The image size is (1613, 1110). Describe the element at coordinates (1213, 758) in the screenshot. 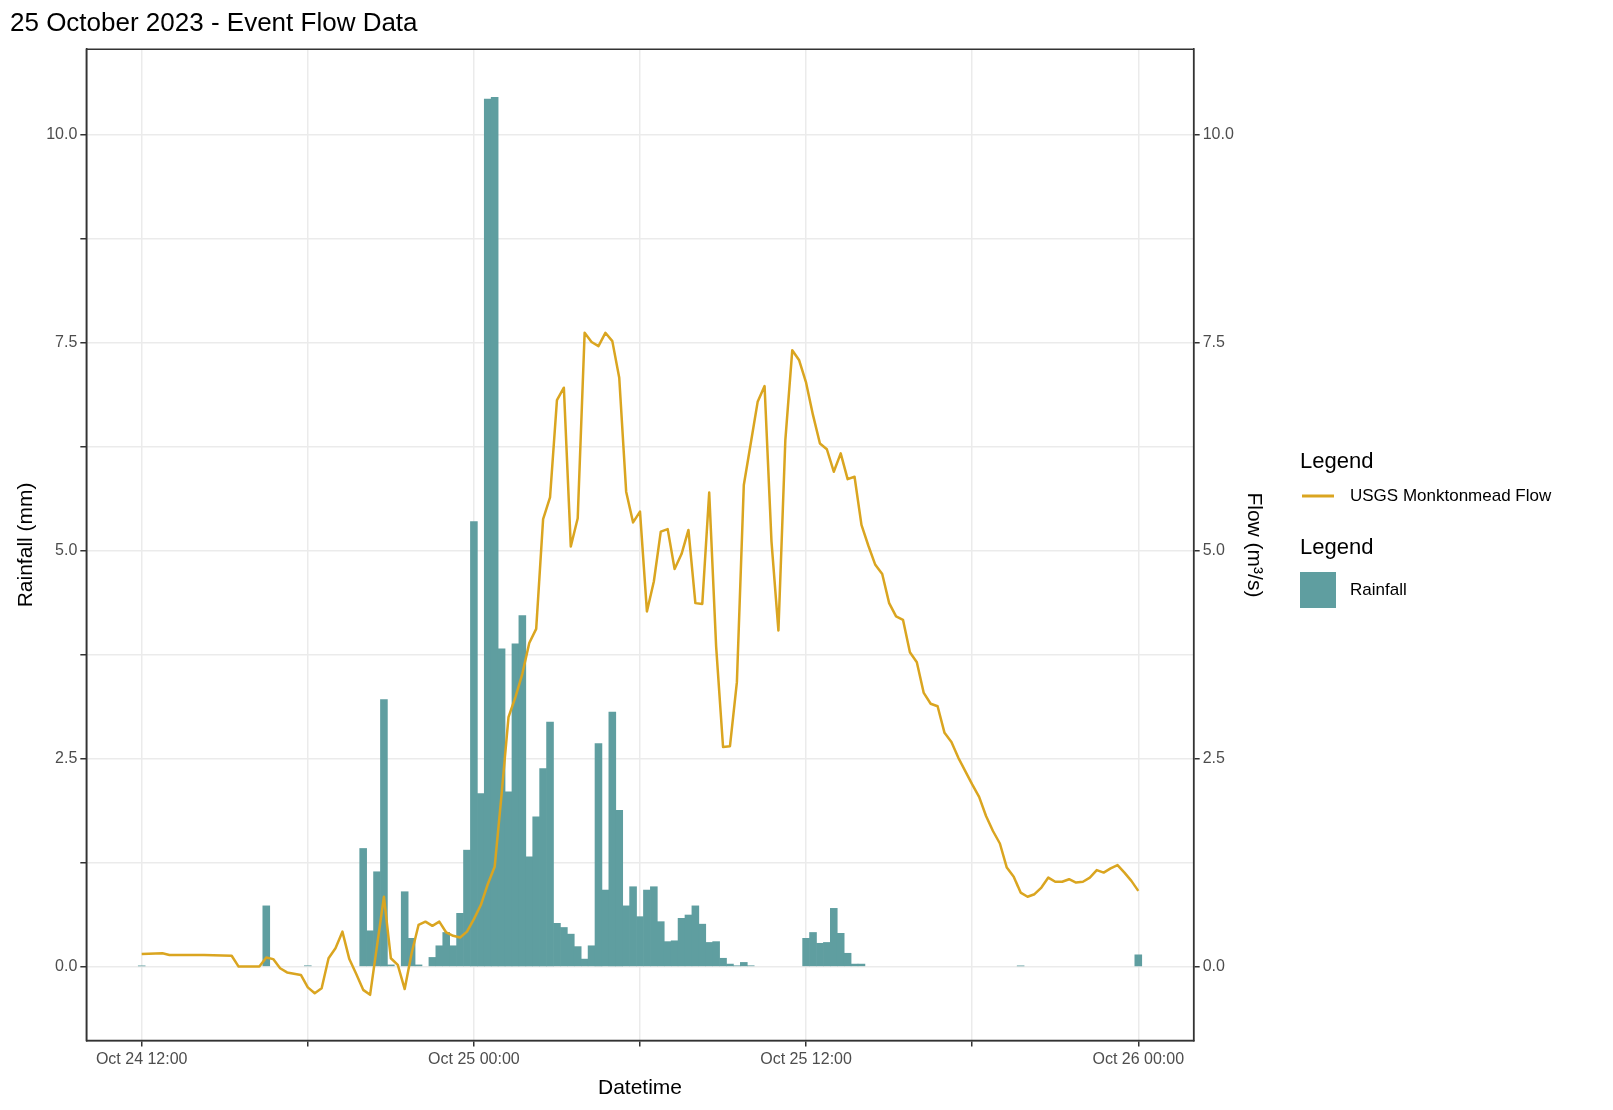

I see `y2-tick-label: 2.5` at that location.